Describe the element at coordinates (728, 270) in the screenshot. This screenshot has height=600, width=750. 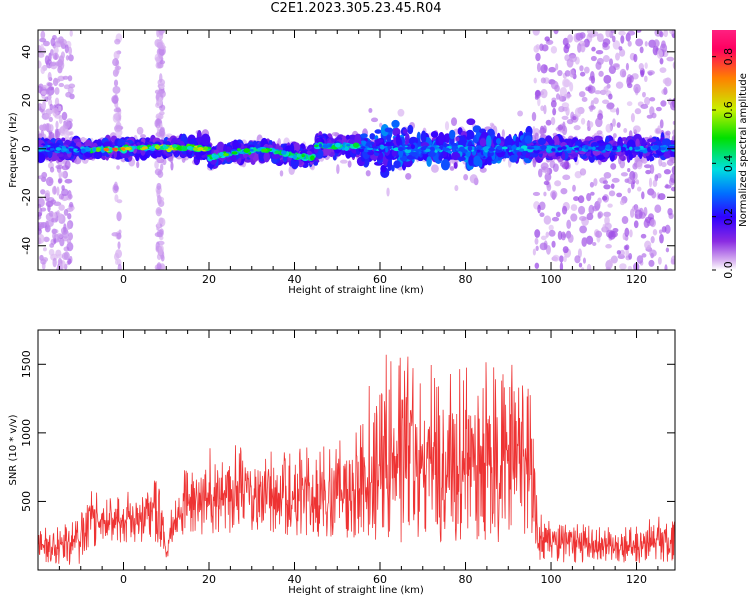
I see `colorbar-tick-label: 0.0` at that location.